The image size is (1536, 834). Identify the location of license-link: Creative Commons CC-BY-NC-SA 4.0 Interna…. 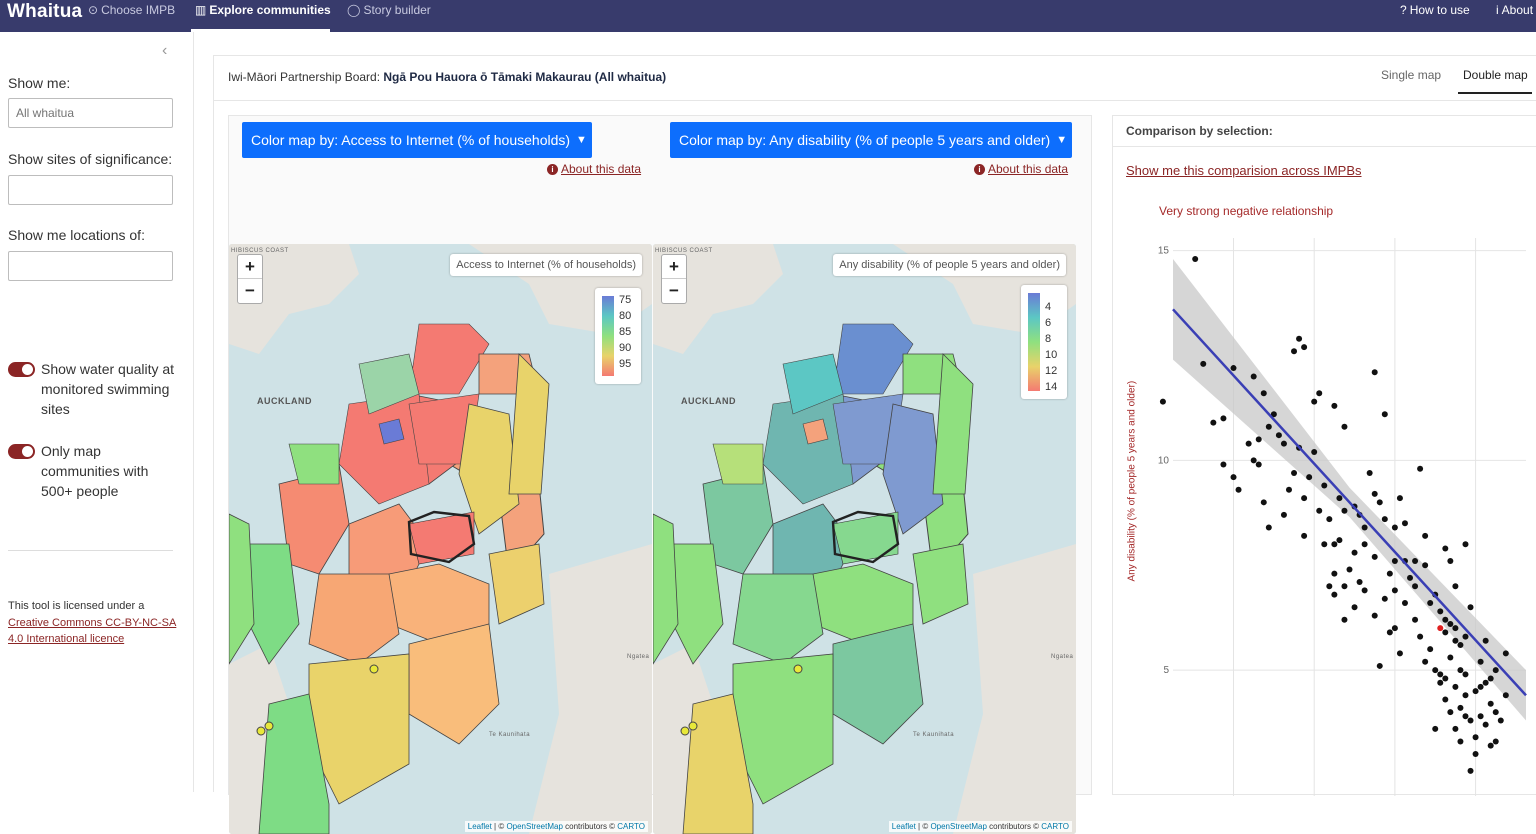
(92, 631).